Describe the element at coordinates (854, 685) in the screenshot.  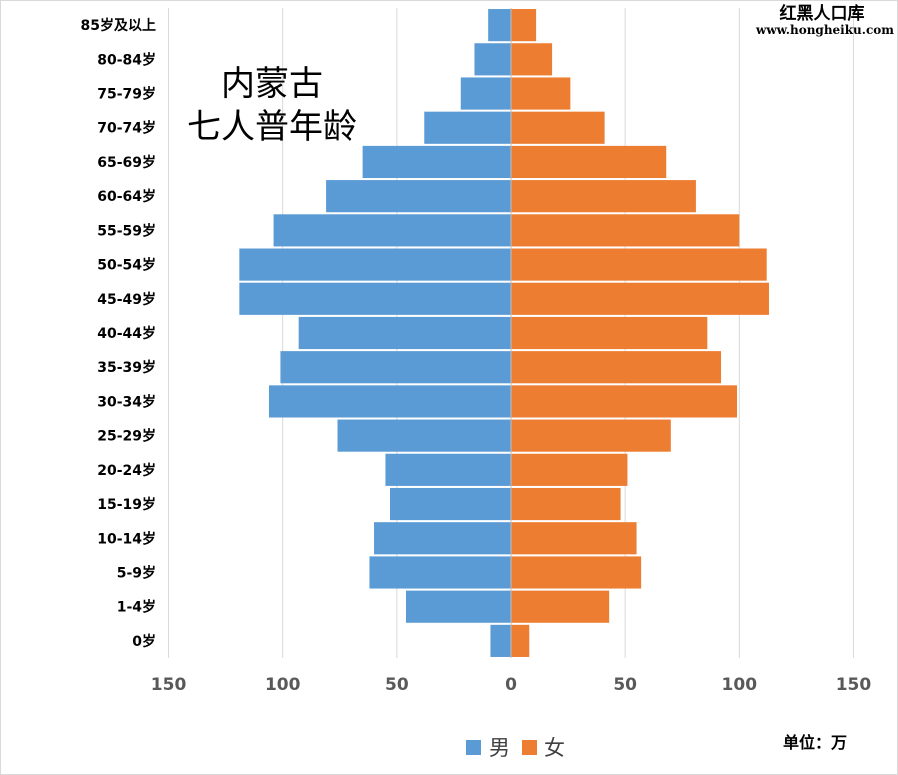
I see `x-tick-label-6: 150` at that location.